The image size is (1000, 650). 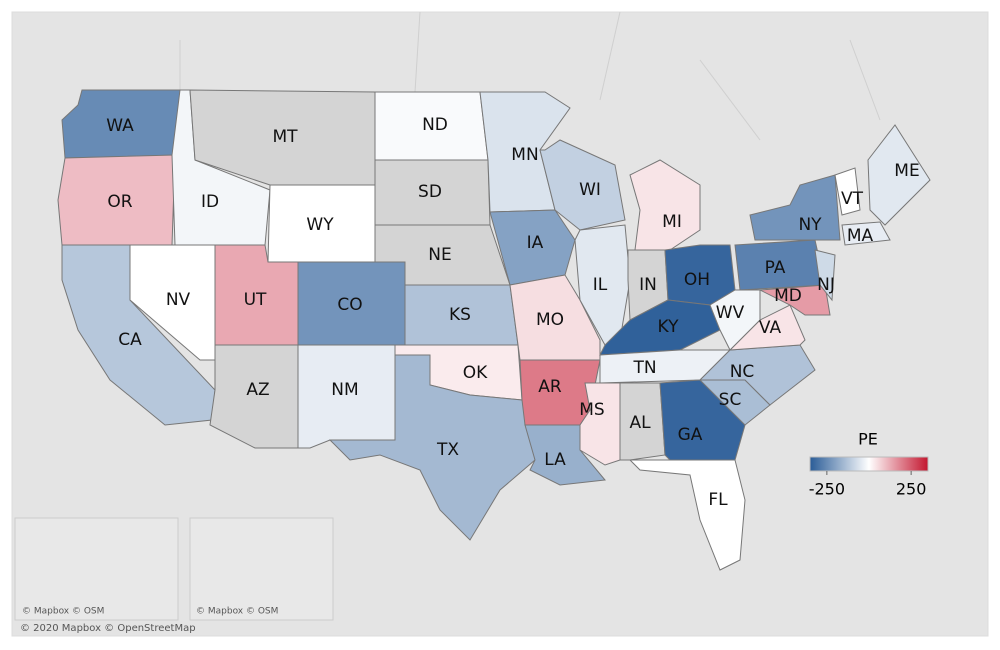 I want to click on alaska-inset, so click(x=96, y=569).